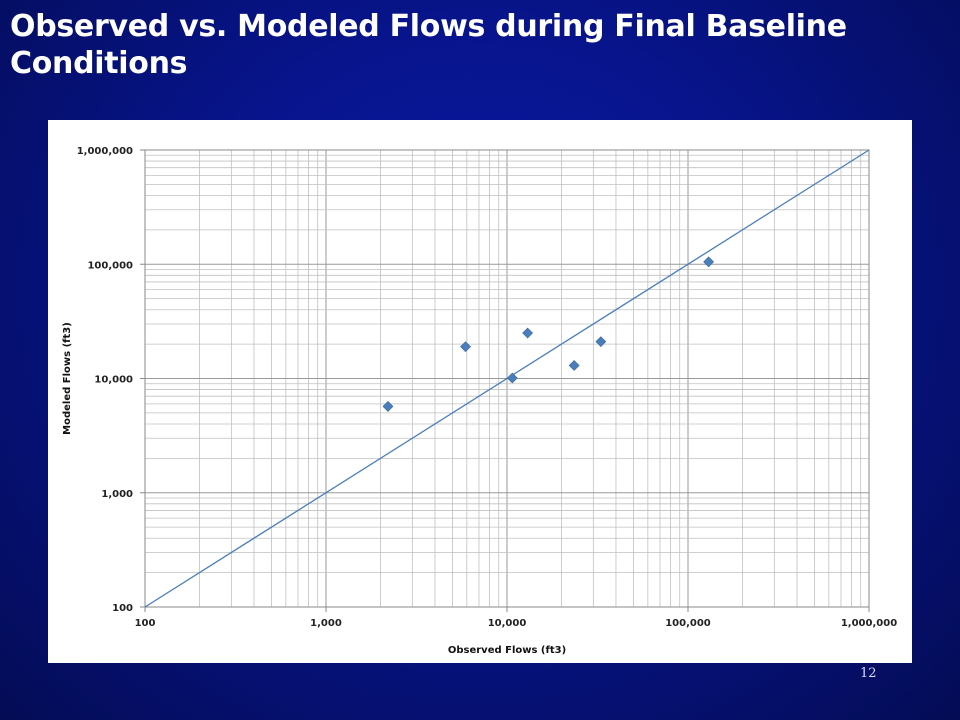 The image size is (960, 720). What do you see at coordinates (122, 608) in the screenshot?
I see `y-tick-label: 100` at bounding box center [122, 608].